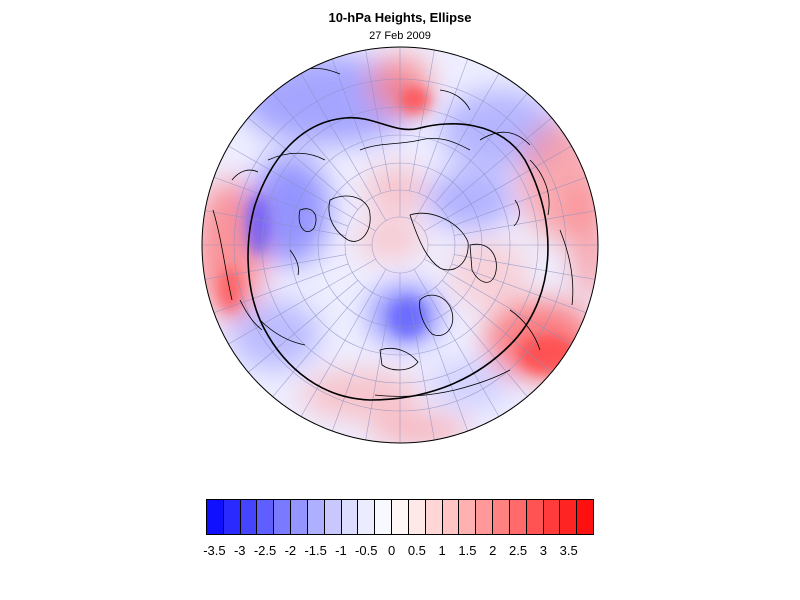 The width and height of the screenshot is (800, 600). Describe the element at coordinates (442, 550) in the screenshot. I see `colorbar-tick-label: 1` at that location.